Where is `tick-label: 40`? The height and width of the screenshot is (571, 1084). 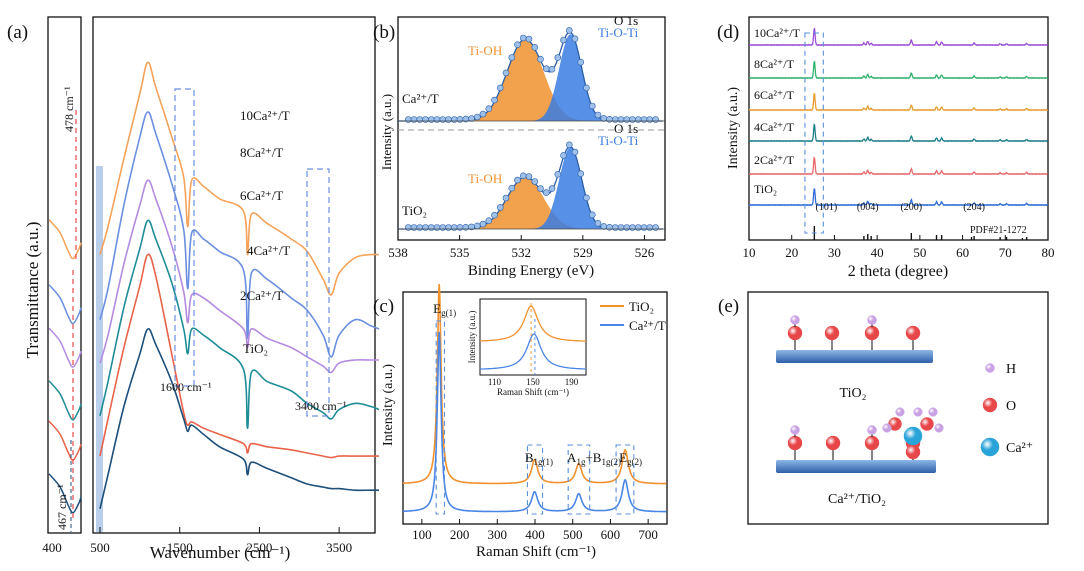 tick-label: 40 is located at coordinates (877, 252).